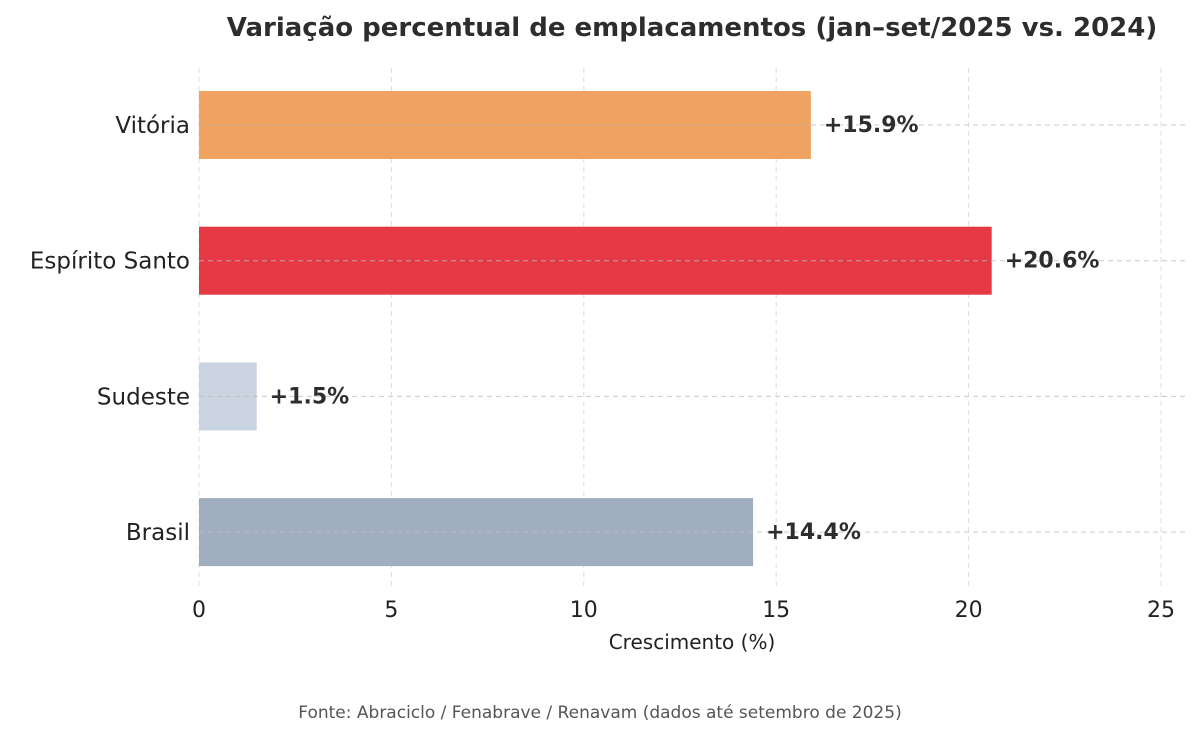  What do you see at coordinates (813, 532) in the screenshot?
I see `data-label: +14.4%` at bounding box center [813, 532].